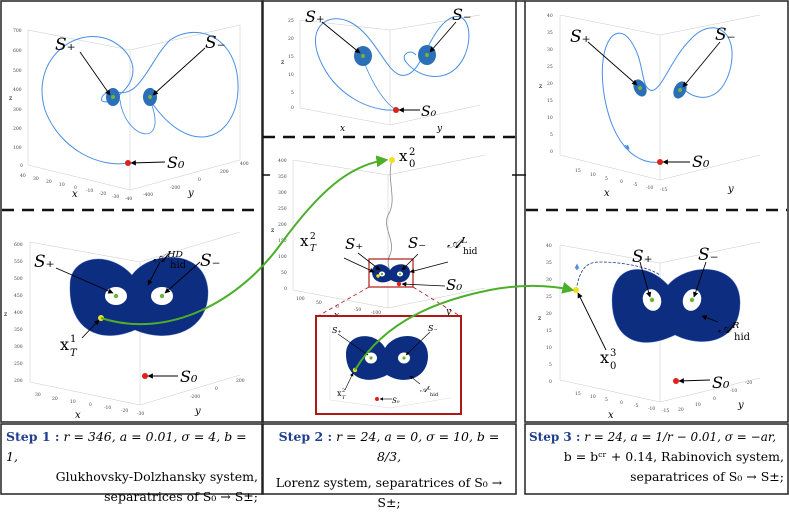  I want to click on step2-system: Lorenz system, separatrices of S₀ → S±;, so click(389, 492).